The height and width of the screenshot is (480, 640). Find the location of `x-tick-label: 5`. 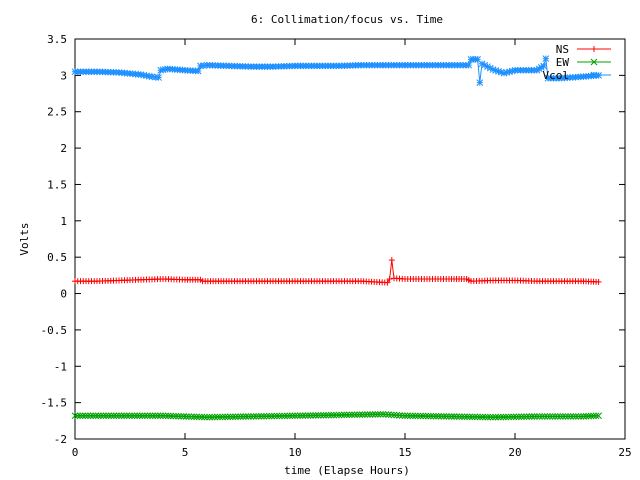

x-tick-label: 5 is located at coordinates (185, 452).